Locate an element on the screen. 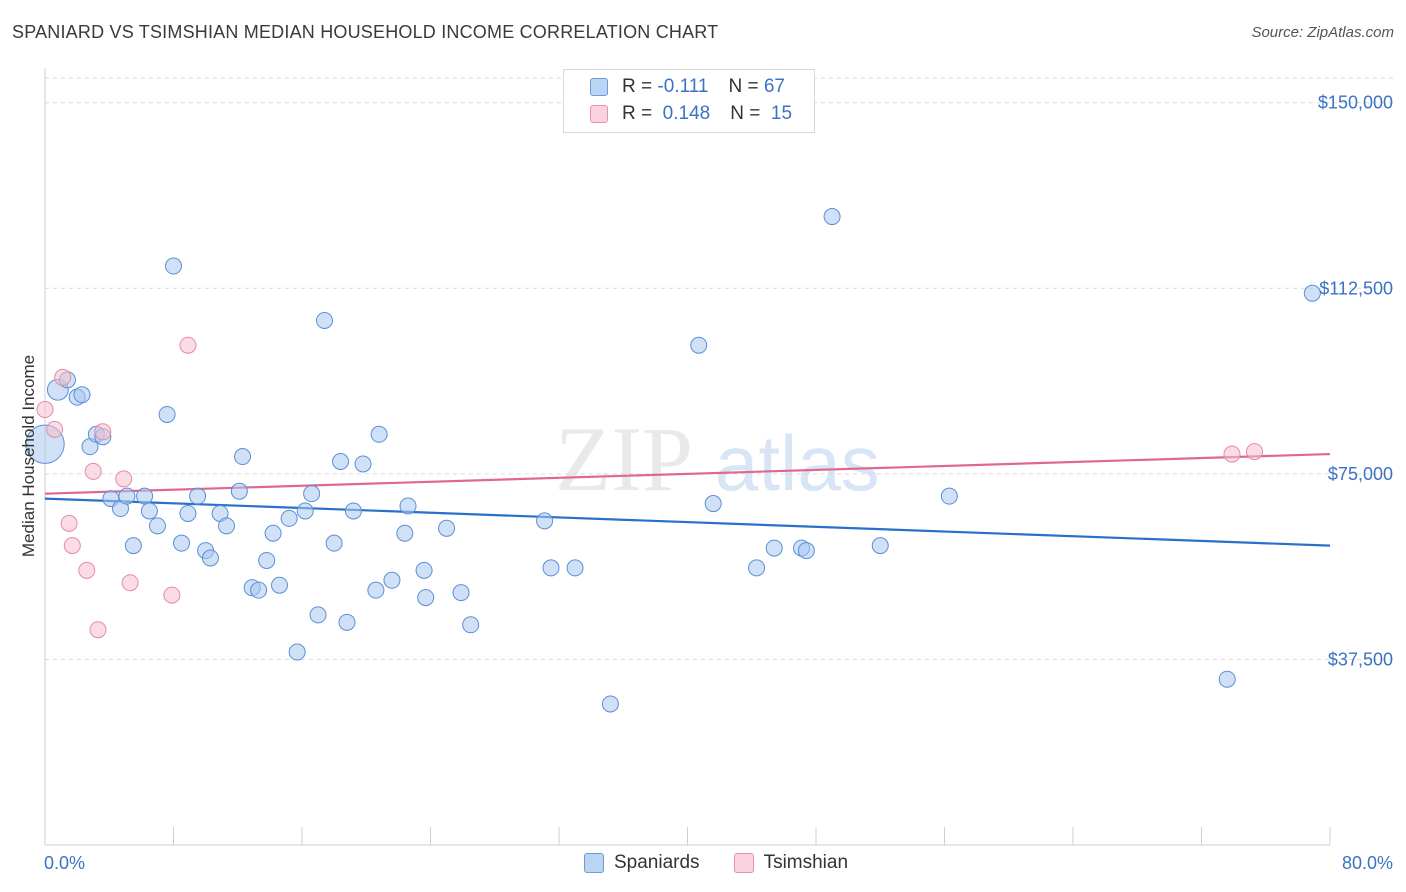 The height and width of the screenshot is (892, 1406). watermark-atlas: atlas is located at coordinates (797, 463).